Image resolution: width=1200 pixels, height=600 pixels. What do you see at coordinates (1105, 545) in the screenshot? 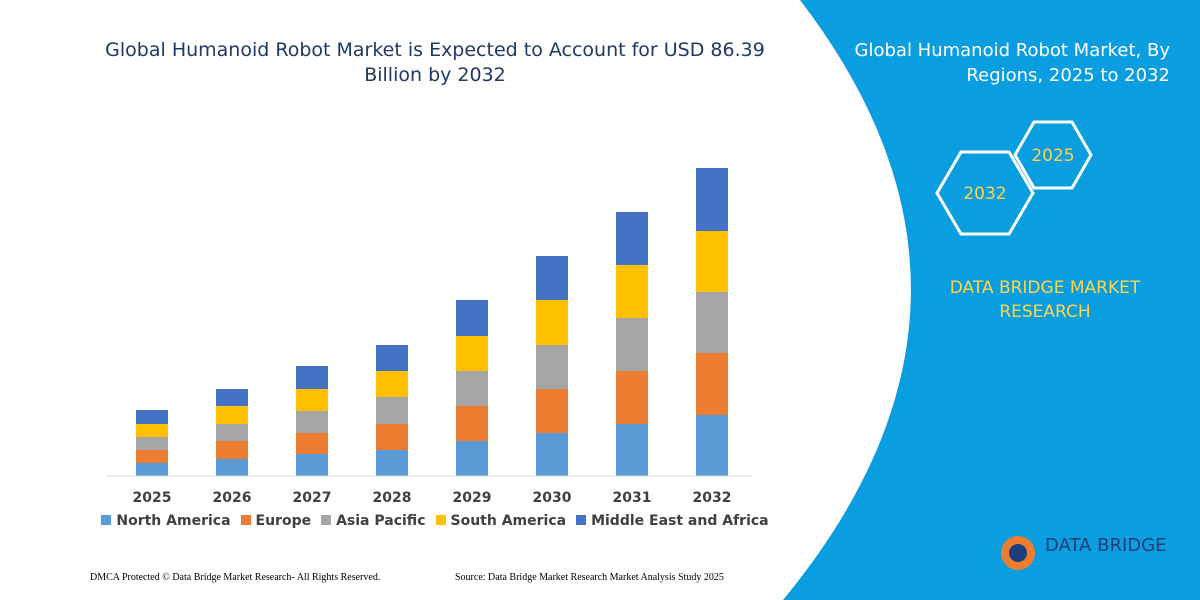
I see `logo-text: DATA BRIDGE` at bounding box center [1105, 545].